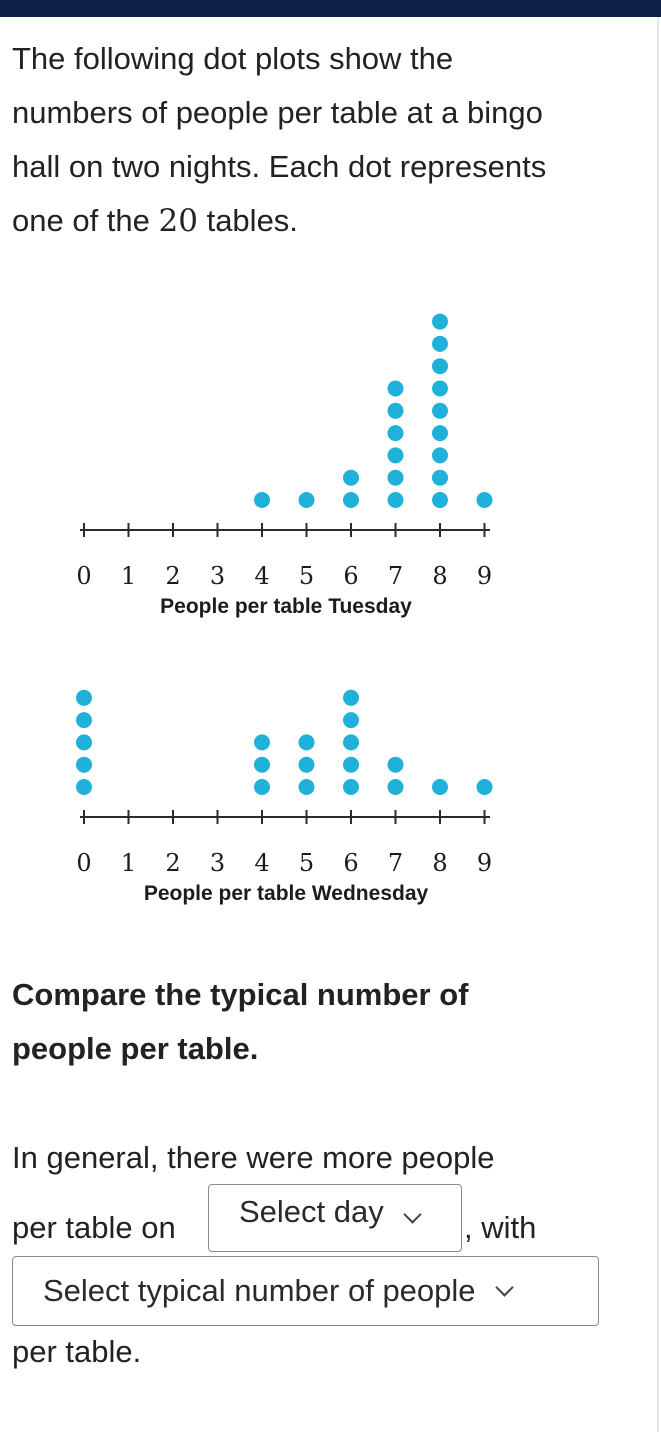 The width and height of the screenshot is (661, 1432). Describe the element at coordinates (284, 797) in the screenshot. I see `dot-plot-wednesday: 0 1 2 3 4 5 6 7 8 9 People per table Wednesday` at that location.